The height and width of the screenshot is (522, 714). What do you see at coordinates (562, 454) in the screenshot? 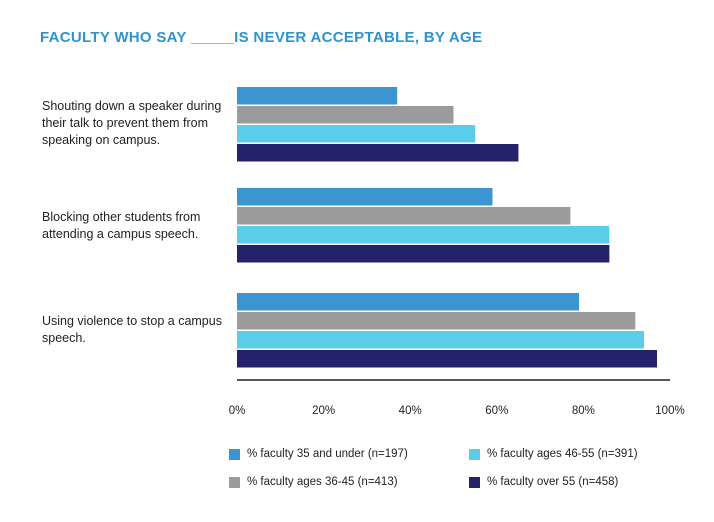
I see `legend-label: % faculty ages 46-55 (n=391)` at bounding box center [562, 454].